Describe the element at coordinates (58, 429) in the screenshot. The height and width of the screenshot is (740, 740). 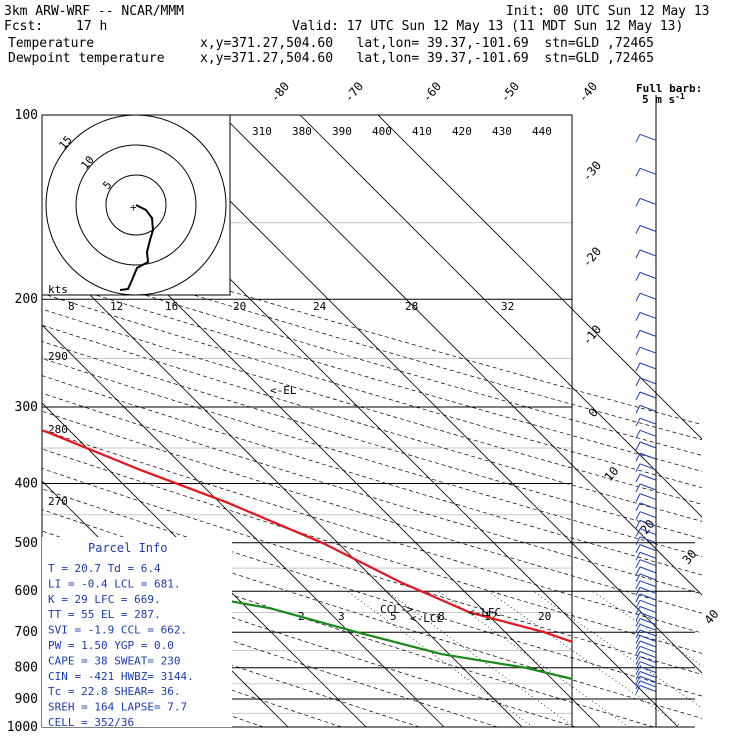
I see `dry-adiabat-label: 280` at that location.